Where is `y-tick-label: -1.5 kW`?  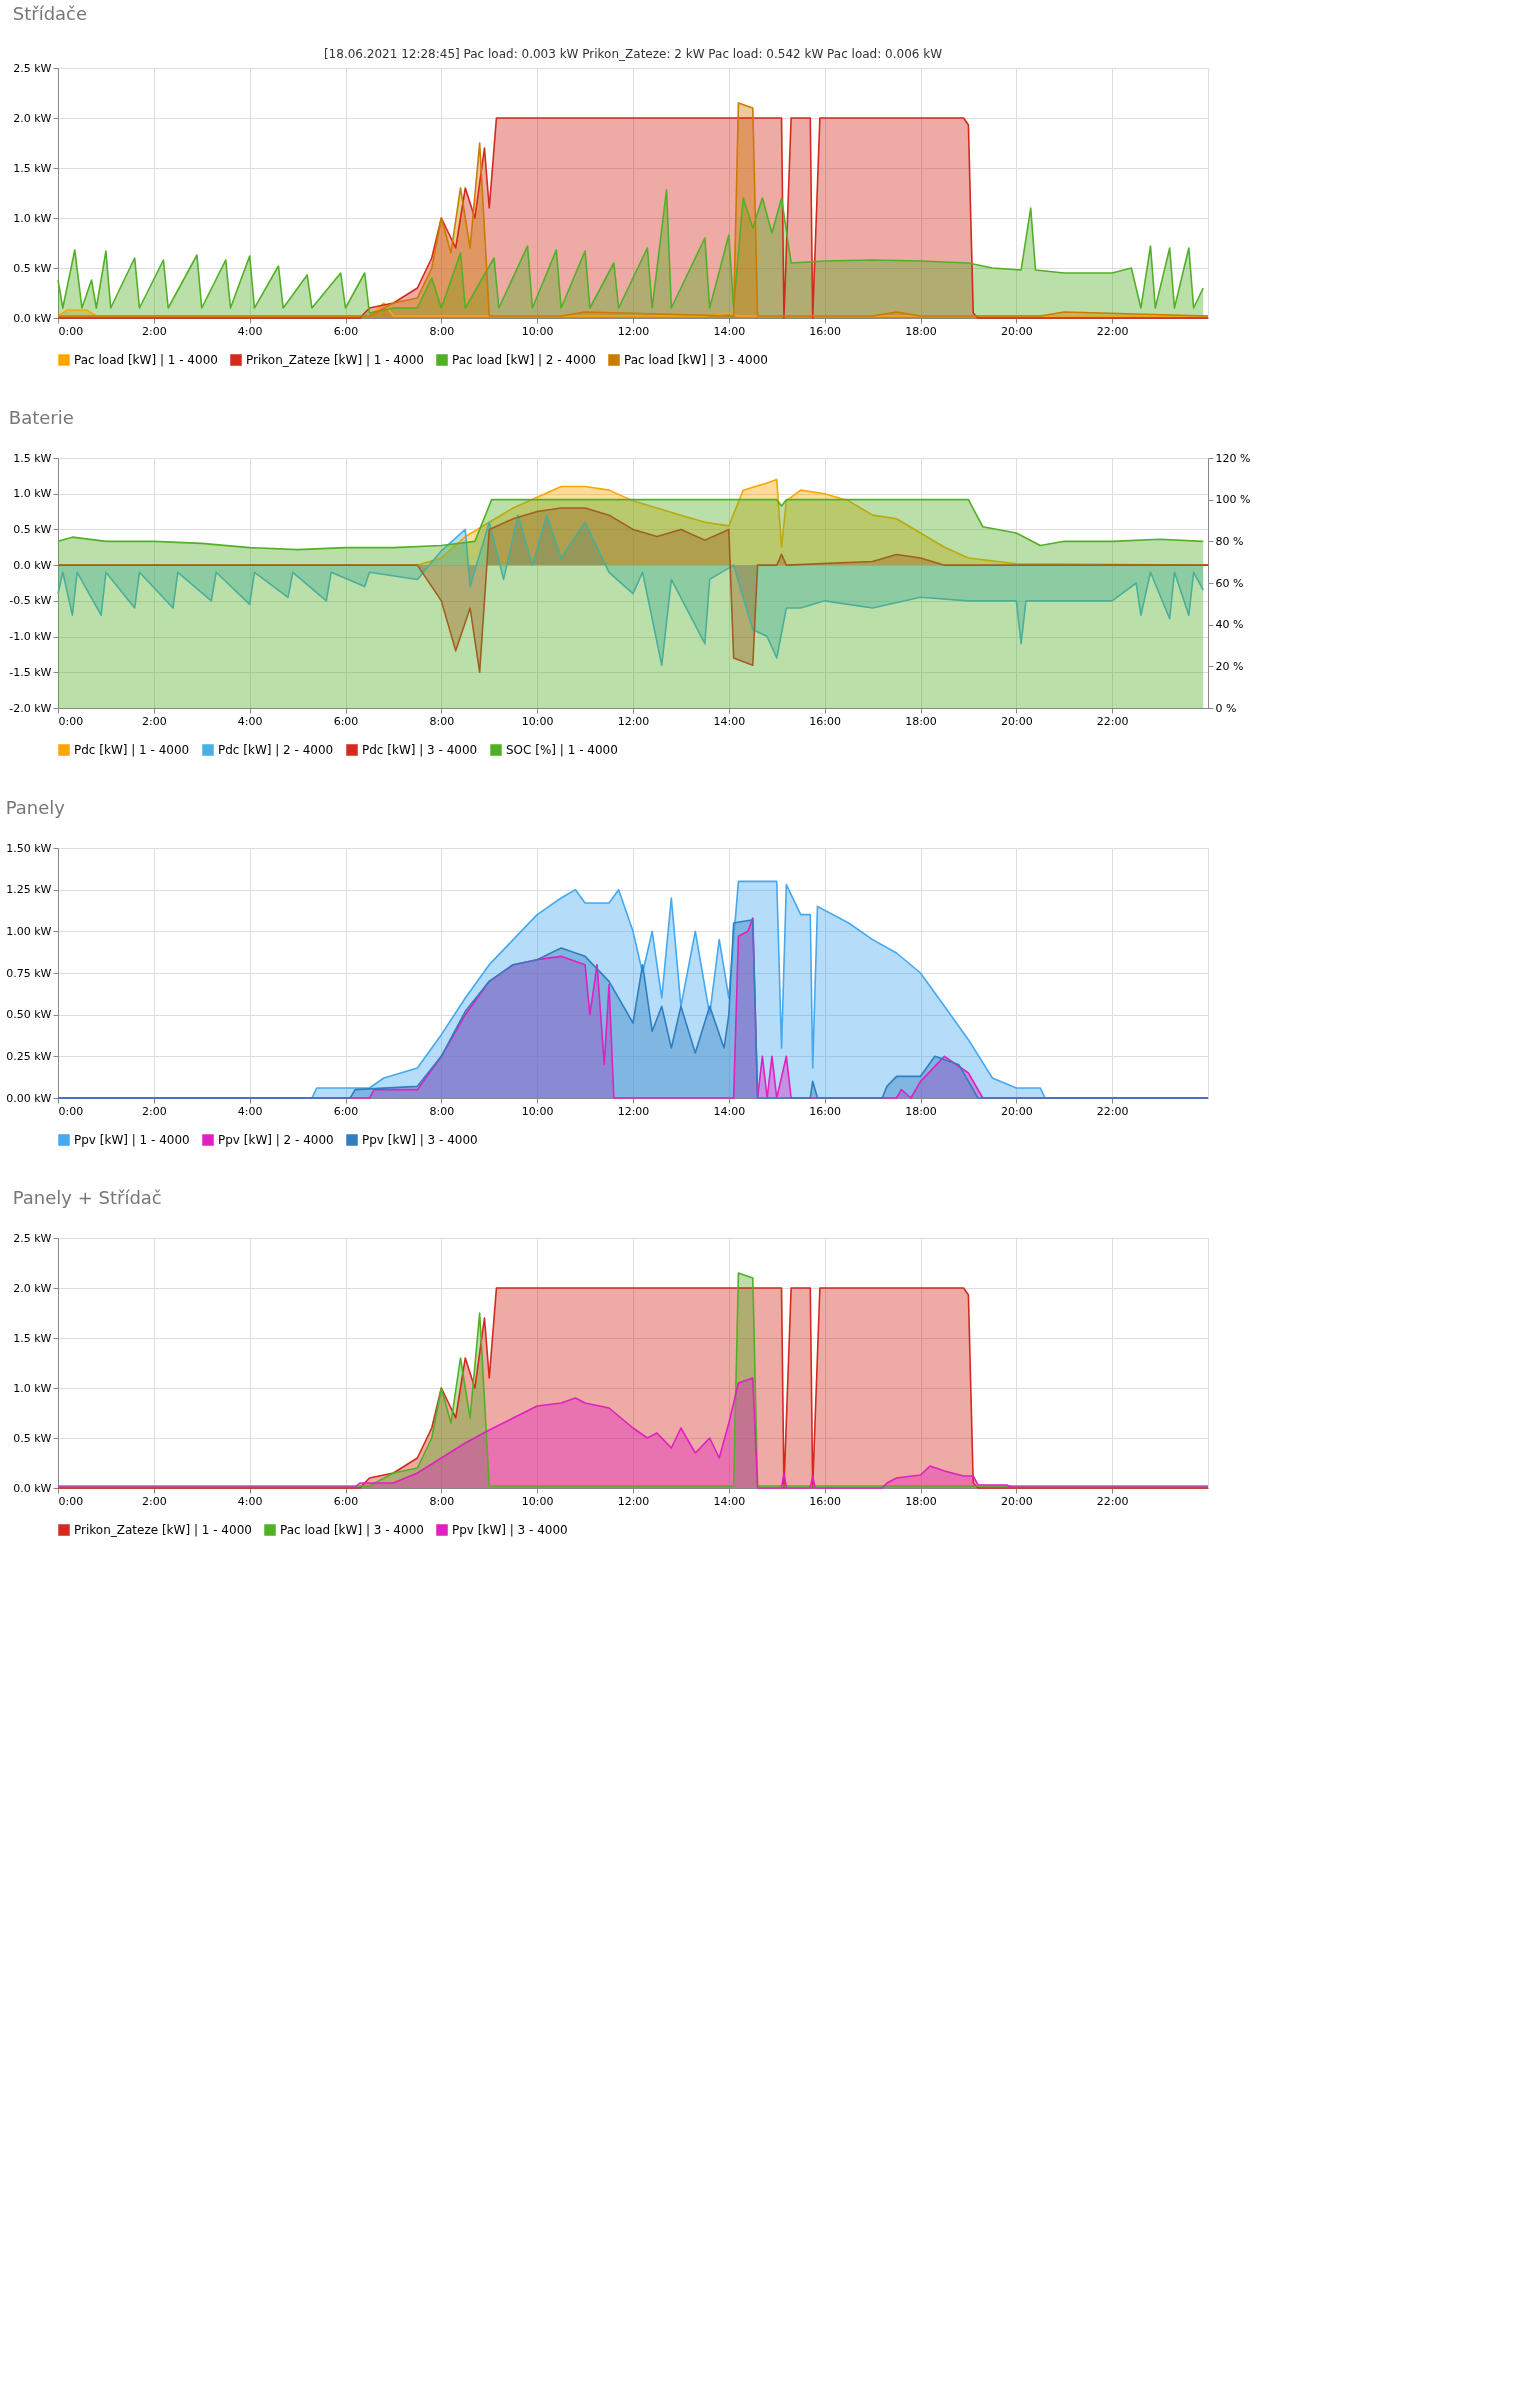
y-tick-label: -1.5 kW is located at coordinates (30, 672).